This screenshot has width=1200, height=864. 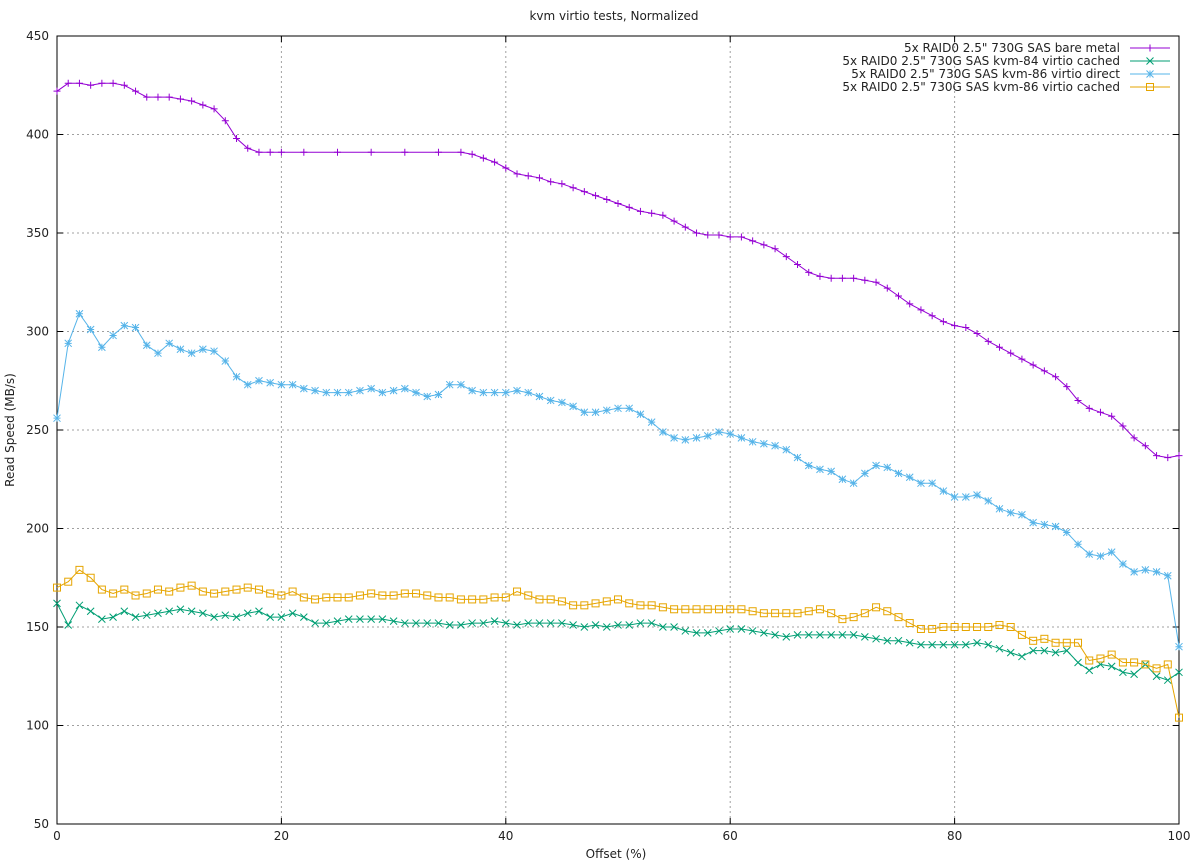 What do you see at coordinates (57, 836) in the screenshot?
I see `x-tick-label: 0` at bounding box center [57, 836].